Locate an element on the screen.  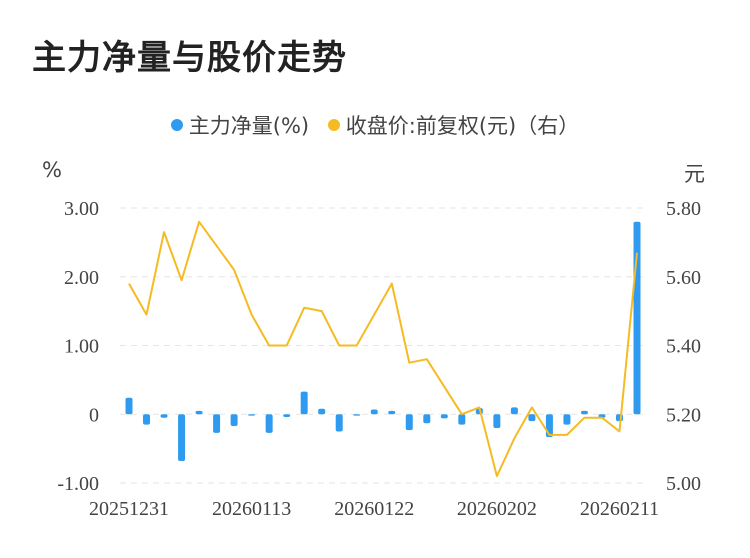
legend-label-close-price: 收盘价:前复权(元)（右） is located at coordinates (462, 126).